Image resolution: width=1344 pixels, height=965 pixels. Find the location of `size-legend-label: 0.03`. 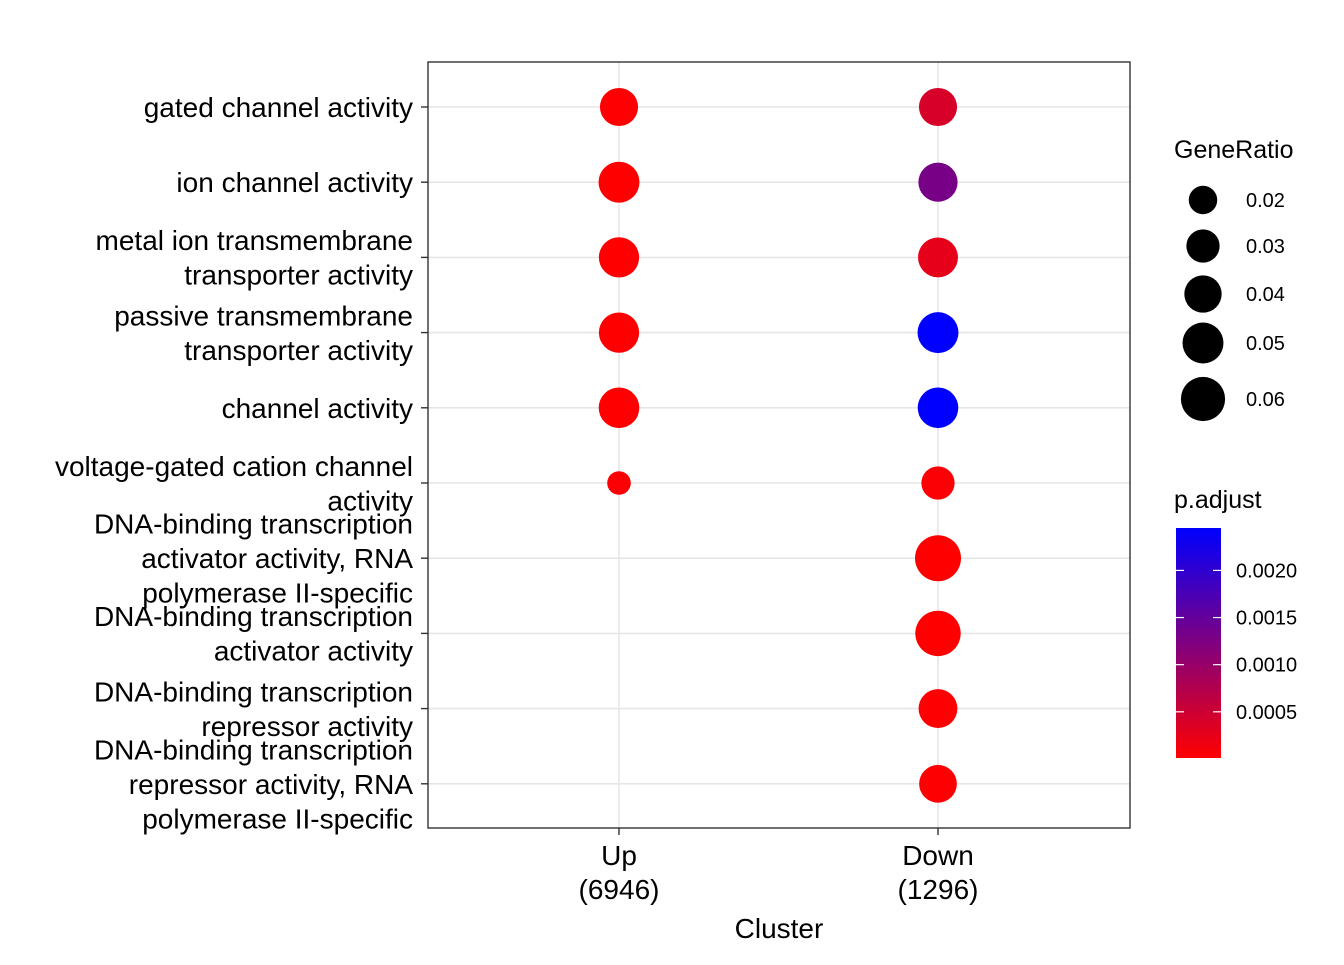

size-legend-label: 0.03 is located at coordinates (1265, 247).